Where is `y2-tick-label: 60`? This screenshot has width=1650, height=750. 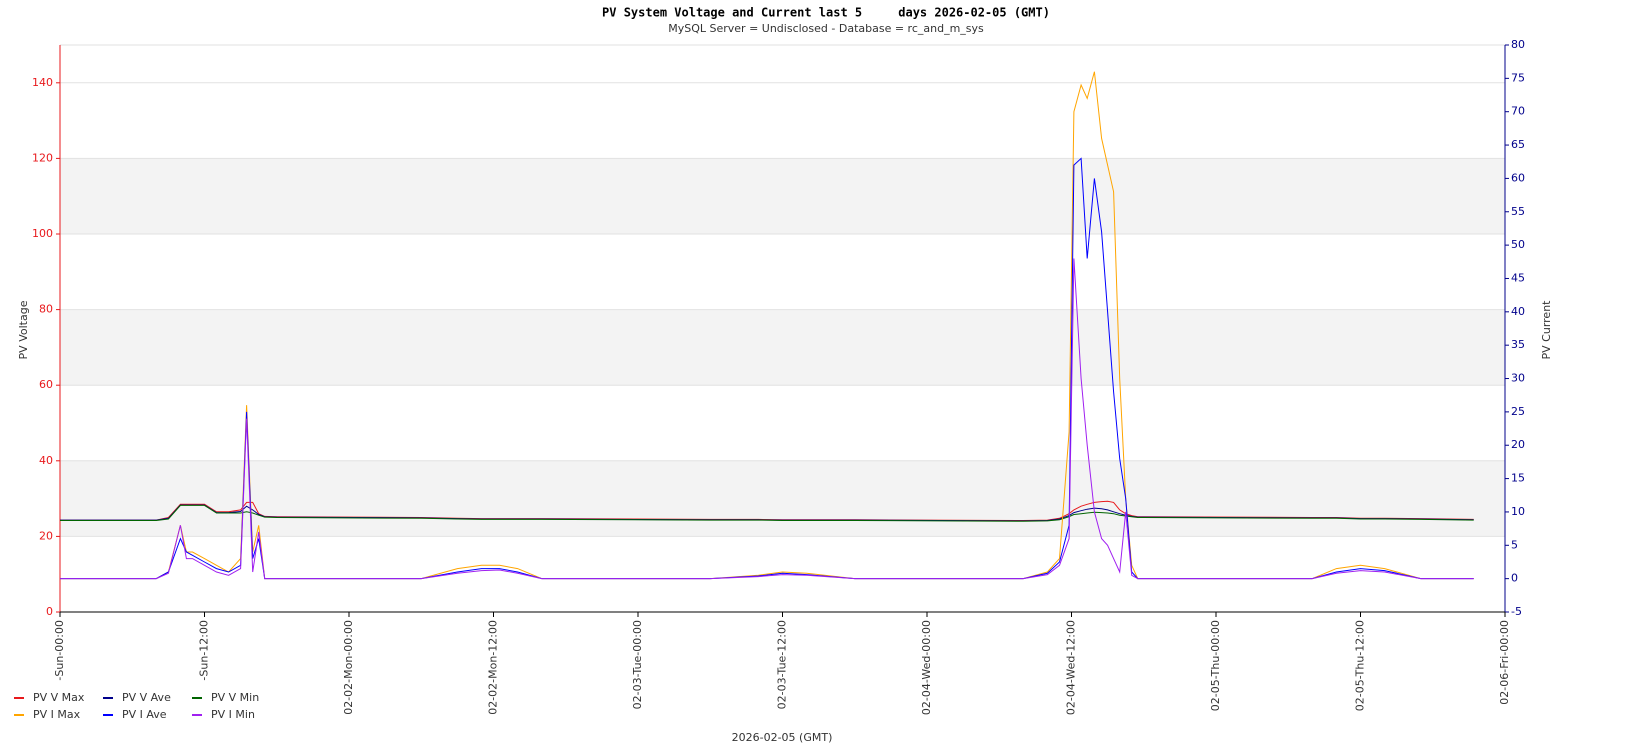
y2-tick-label: 60 is located at coordinates (1518, 177).